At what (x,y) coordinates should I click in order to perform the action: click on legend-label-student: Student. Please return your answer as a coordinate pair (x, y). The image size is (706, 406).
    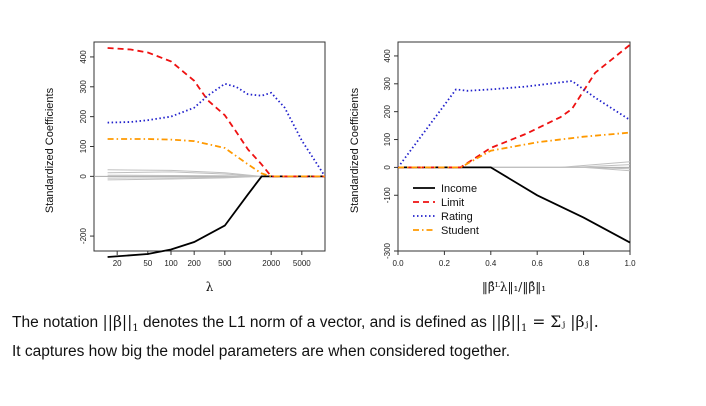
    Looking at the image, I should click on (460, 231).